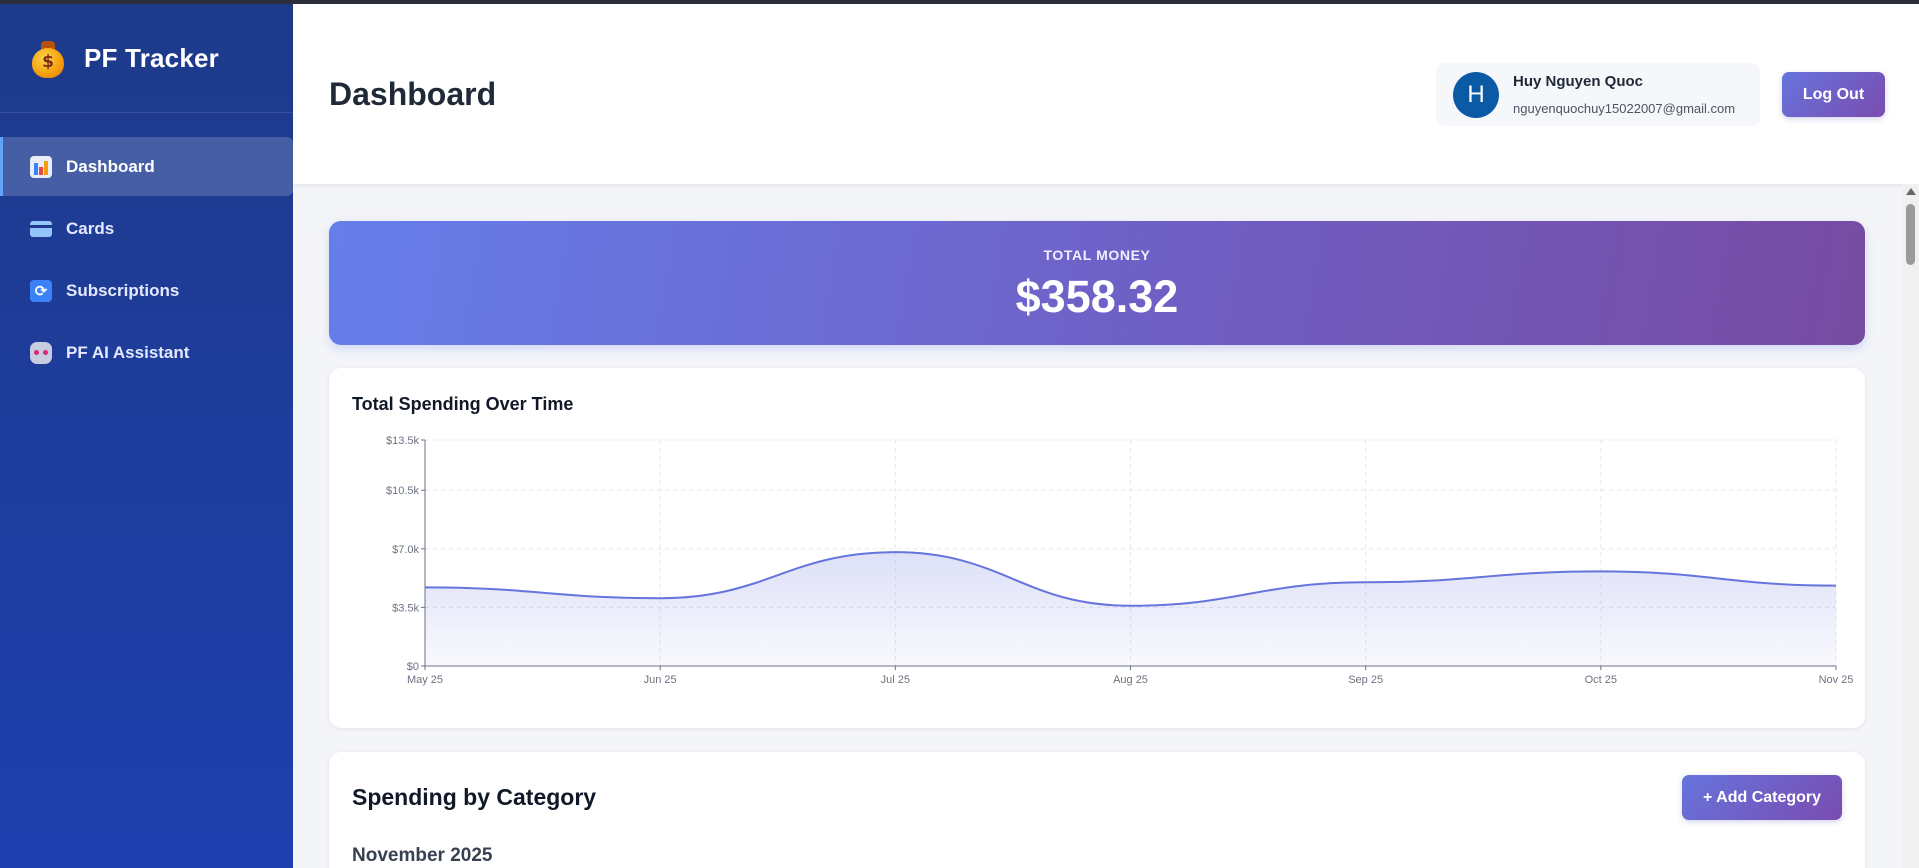 This screenshot has width=1919, height=868. I want to click on x-tick-label: Jun 25, so click(660, 680).